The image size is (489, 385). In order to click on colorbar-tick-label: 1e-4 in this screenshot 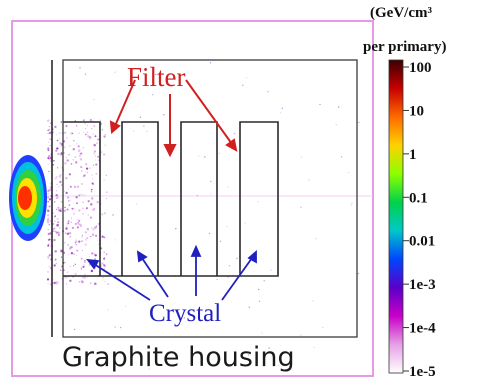, I will do `click(422, 329)`.